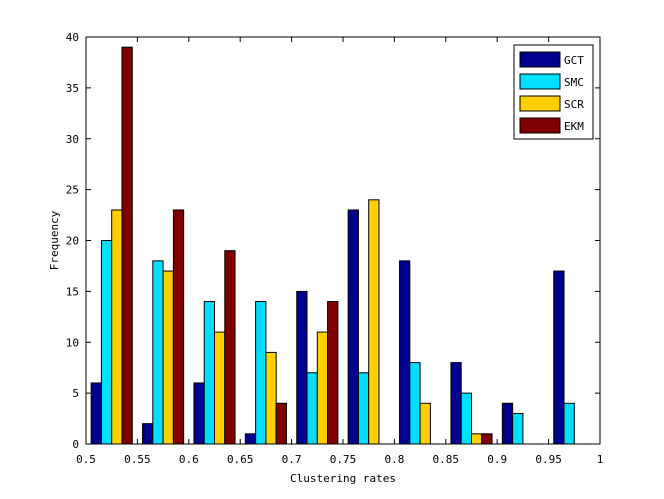 This screenshot has width=664, height=499. I want to click on y-tick-label: 20, so click(72, 241).